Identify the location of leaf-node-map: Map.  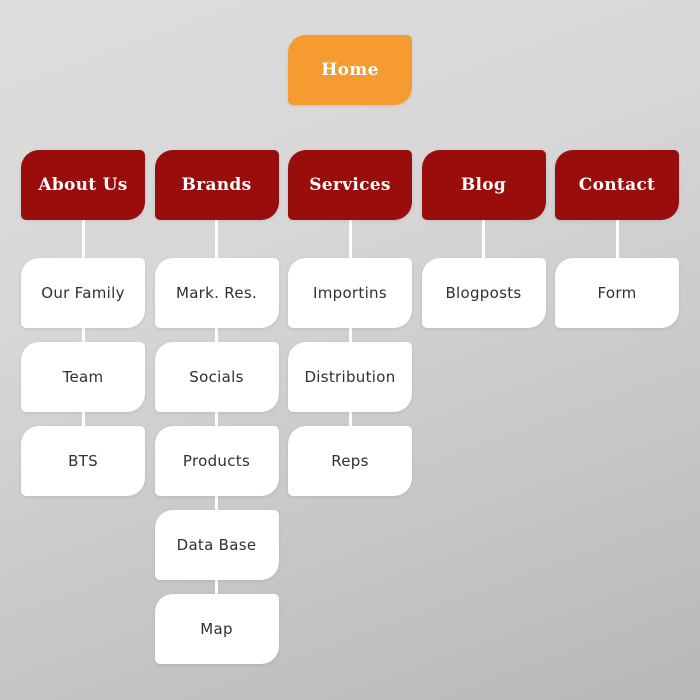
(216, 629).